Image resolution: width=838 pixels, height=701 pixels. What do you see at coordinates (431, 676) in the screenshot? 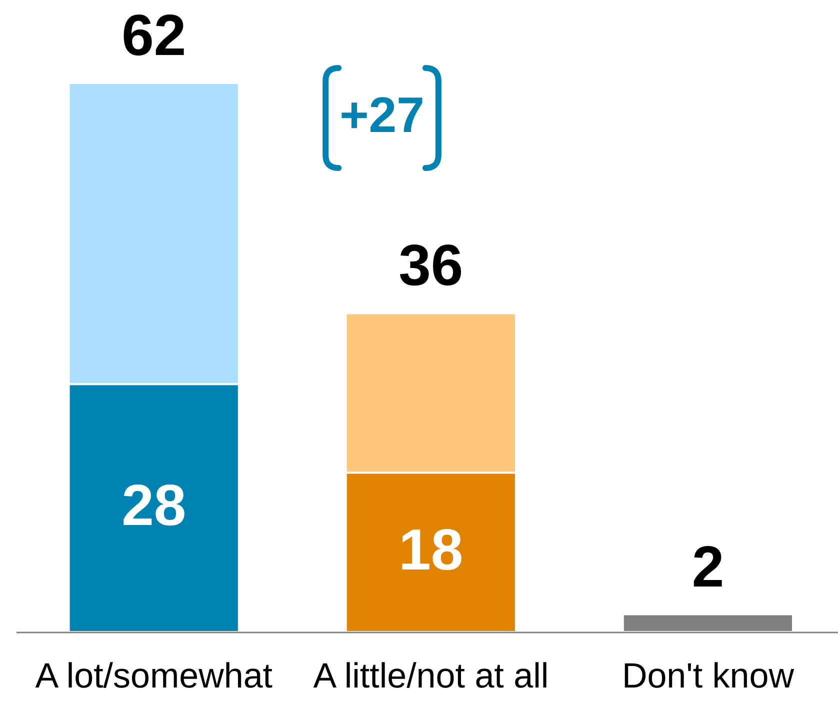
I see `x-tick-label: A little/not at all` at bounding box center [431, 676].